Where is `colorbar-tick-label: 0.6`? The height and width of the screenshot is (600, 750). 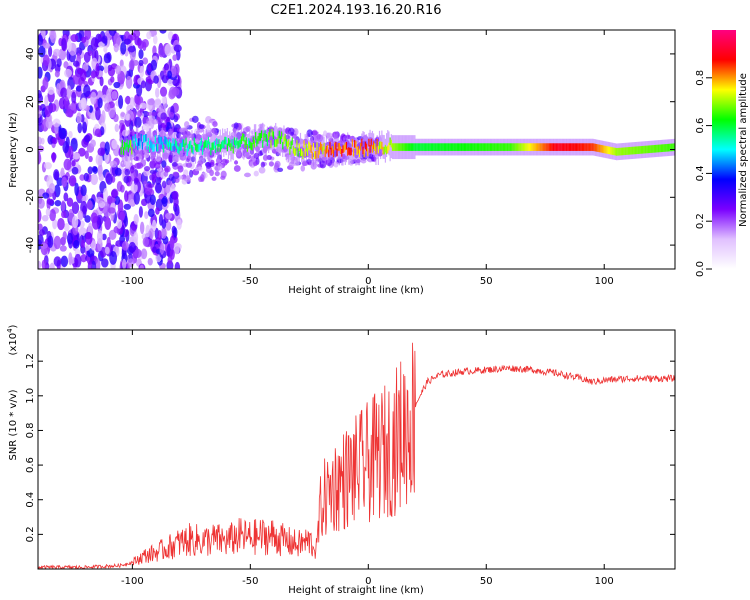
colorbar-tick-label: 0.6 is located at coordinates (700, 126).